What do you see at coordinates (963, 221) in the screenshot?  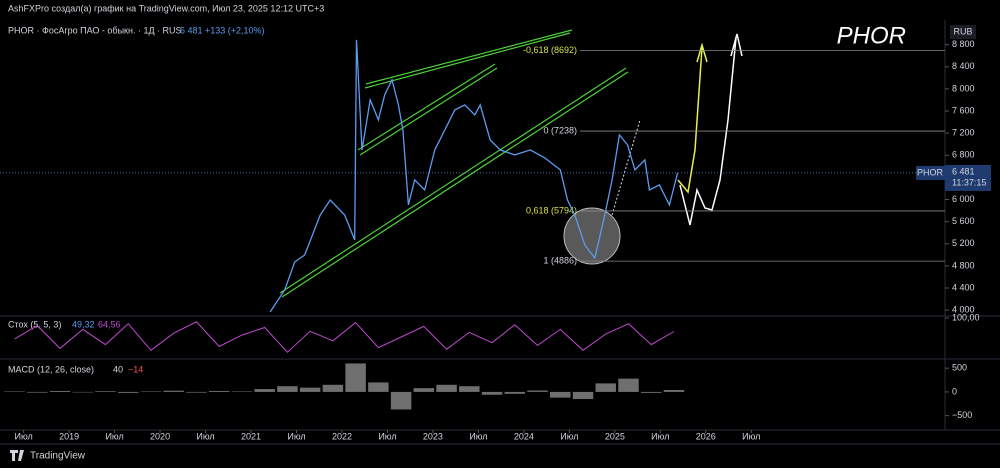 I see `y-tick-label: 5 600` at bounding box center [963, 221].